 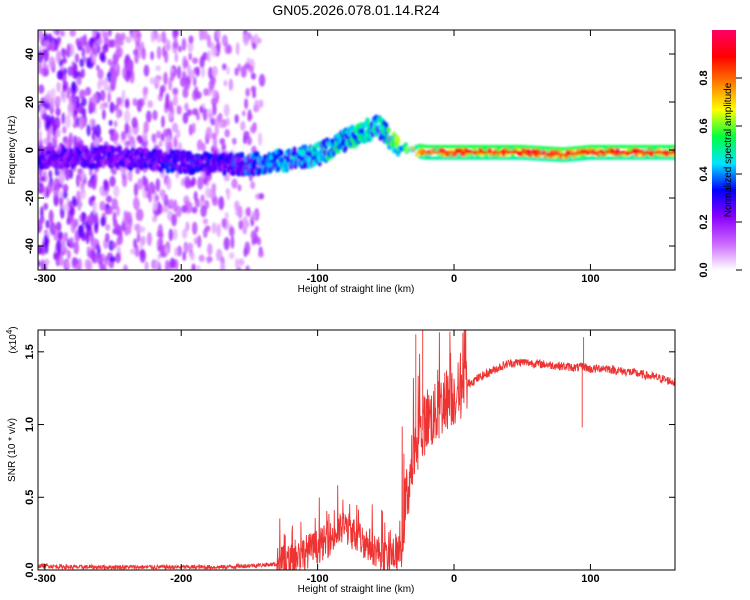 What do you see at coordinates (704, 269) in the screenshot?
I see `colorbar-tick-label: 0.0` at bounding box center [704, 269].